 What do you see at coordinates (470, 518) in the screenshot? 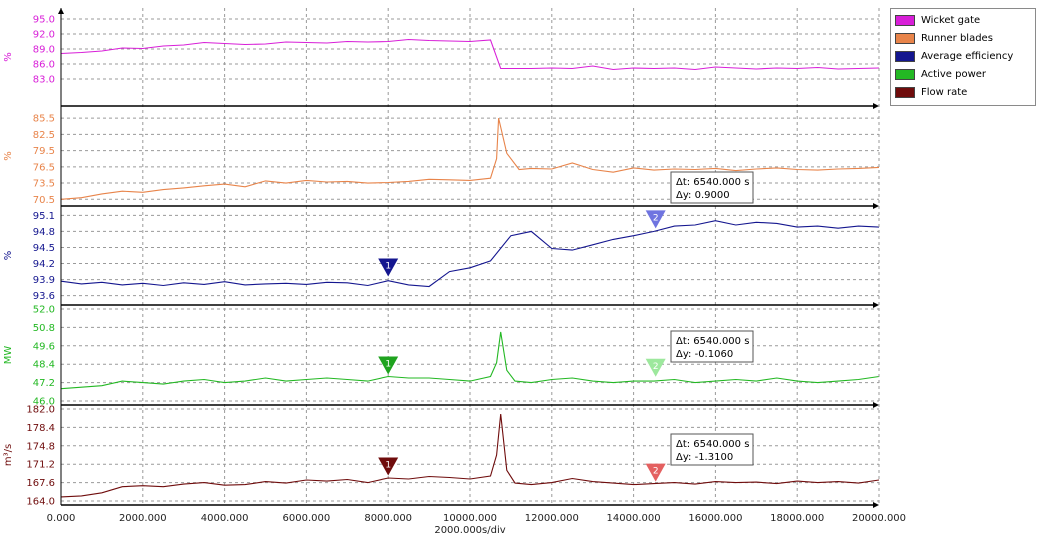
I see `x-tick-label: 10000.000` at bounding box center [470, 518].